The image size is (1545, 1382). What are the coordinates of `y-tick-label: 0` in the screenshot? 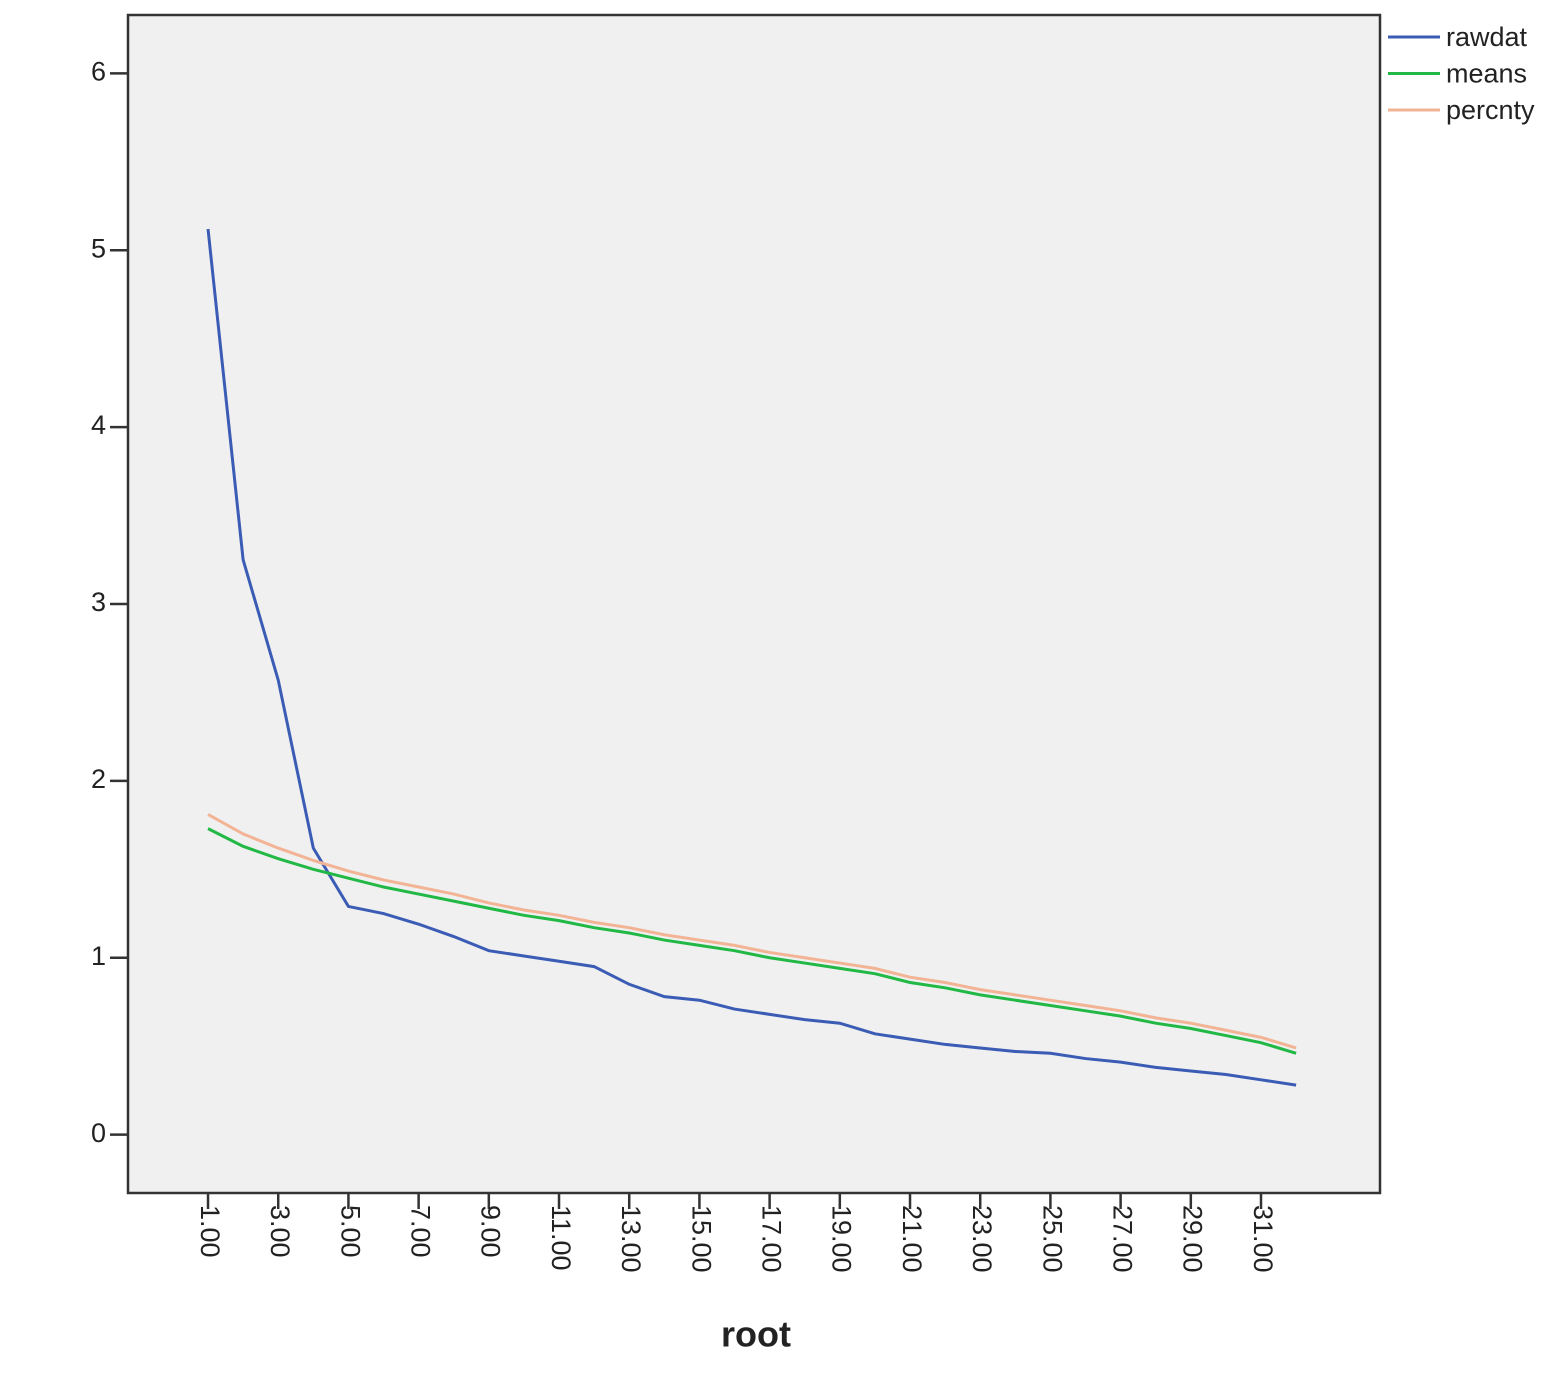 It's located at (98, 1133).